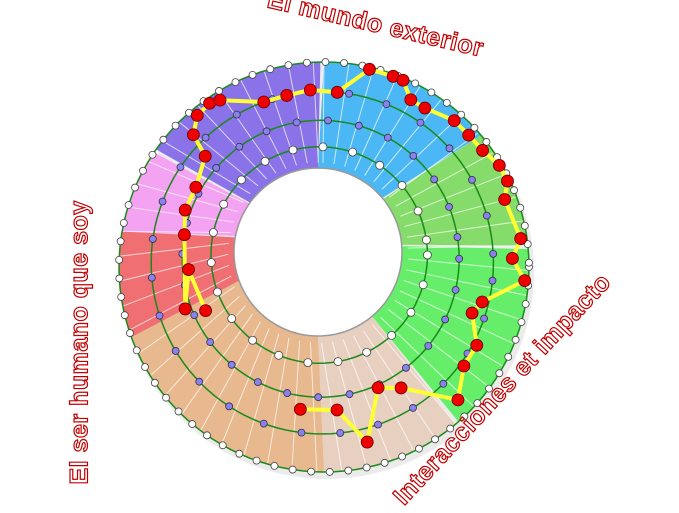  What do you see at coordinates (186, 194) in the screenshot?
I see `ring-sector` at bounding box center [186, 194].